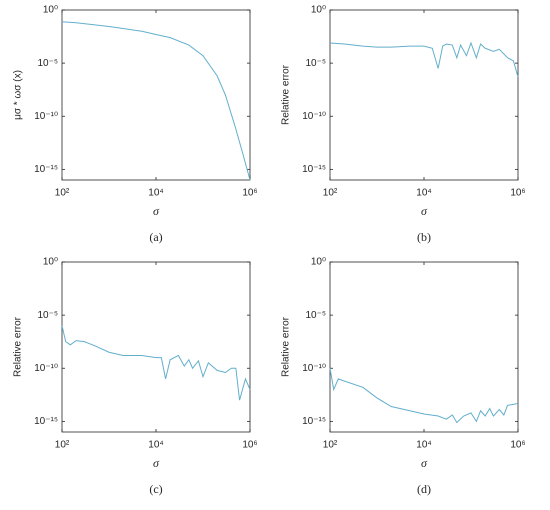 The image size is (550, 510). I want to click on caption: (d), so click(424, 489).